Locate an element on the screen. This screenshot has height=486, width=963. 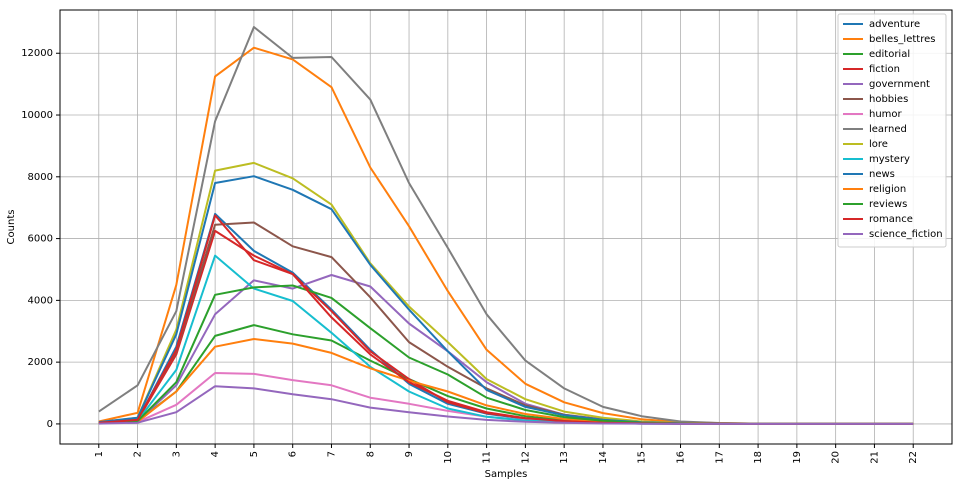
legend-label: reviews is located at coordinates (888, 204).